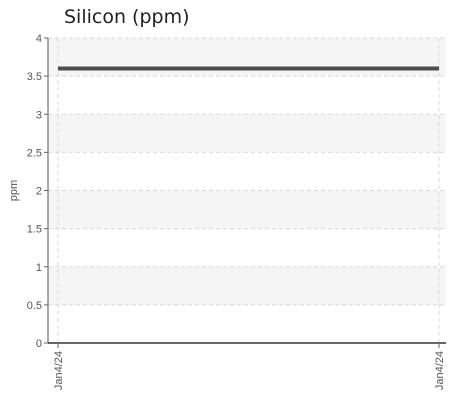  I want to click on y-tick-label: 1, so click(39, 268).